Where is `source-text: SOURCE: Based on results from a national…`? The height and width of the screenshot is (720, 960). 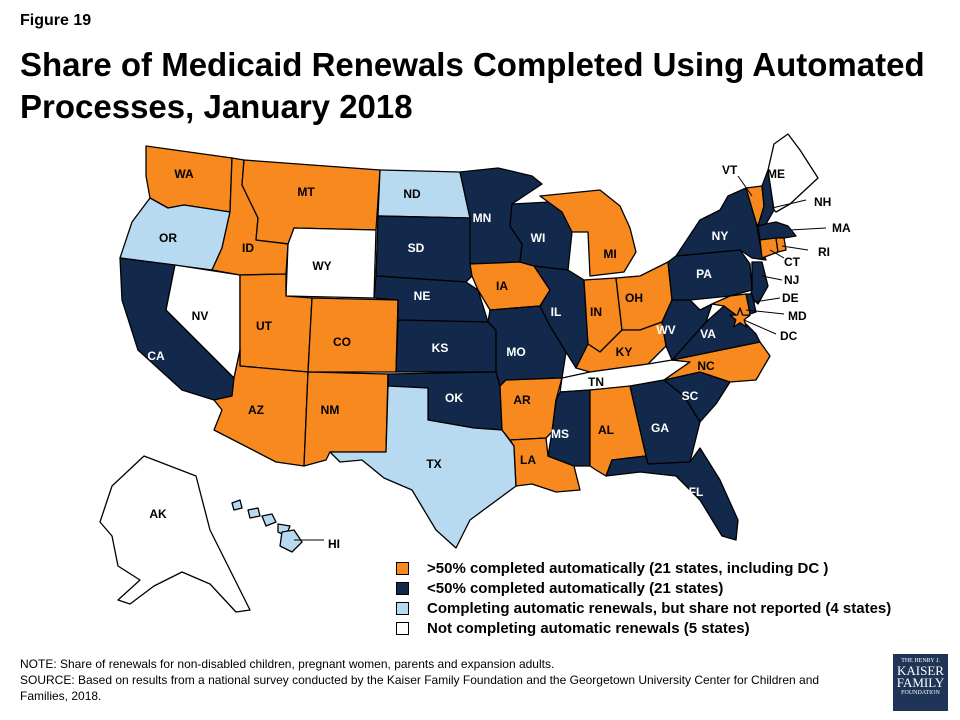
source-text: SOURCE: Based on results from a national… is located at coordinates (420, 688).